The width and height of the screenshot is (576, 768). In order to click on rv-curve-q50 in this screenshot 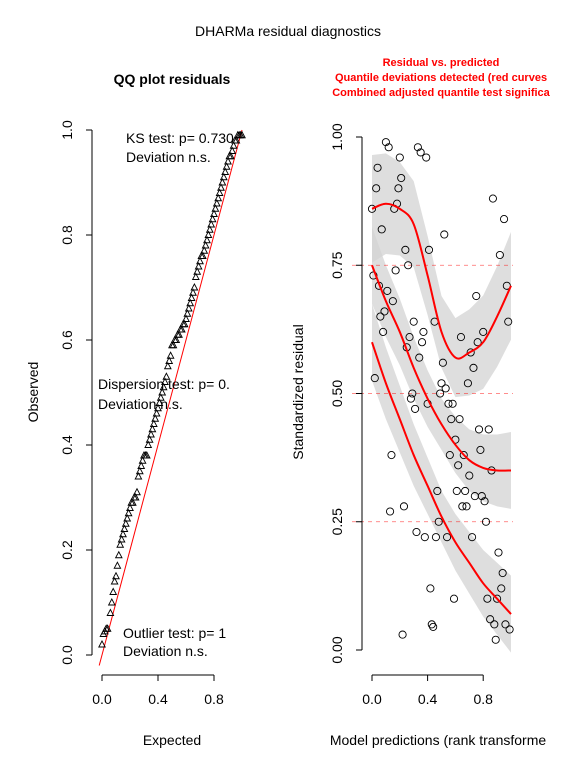, I will do `click(441, 368)`.